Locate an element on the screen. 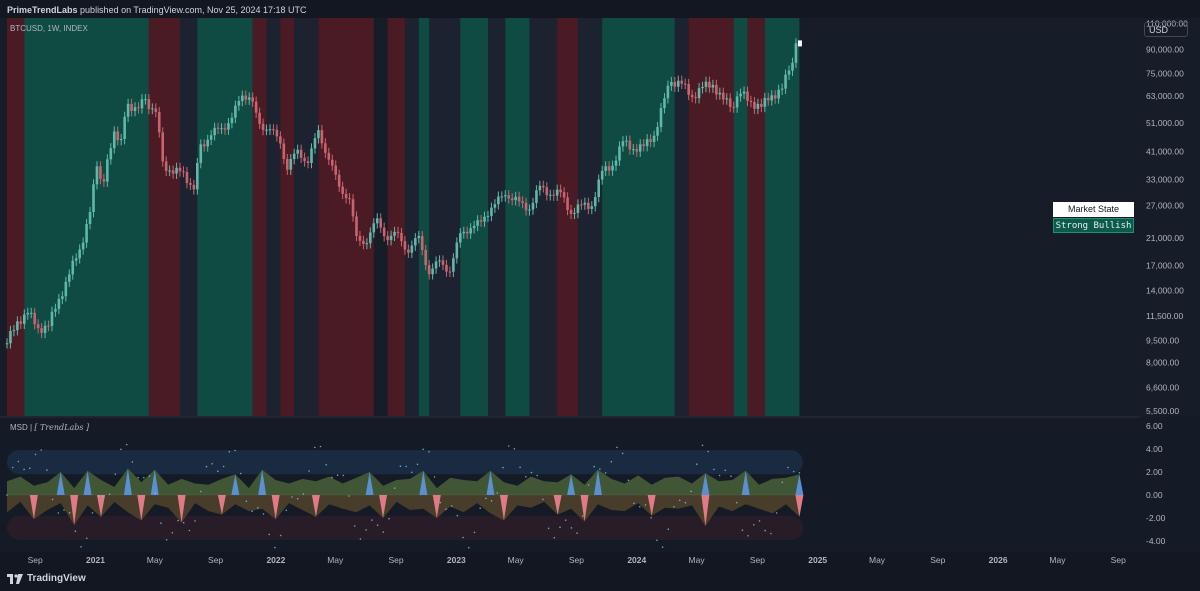  publisher-name: PrimeTrendLabs is located at coordinates (42, 10).